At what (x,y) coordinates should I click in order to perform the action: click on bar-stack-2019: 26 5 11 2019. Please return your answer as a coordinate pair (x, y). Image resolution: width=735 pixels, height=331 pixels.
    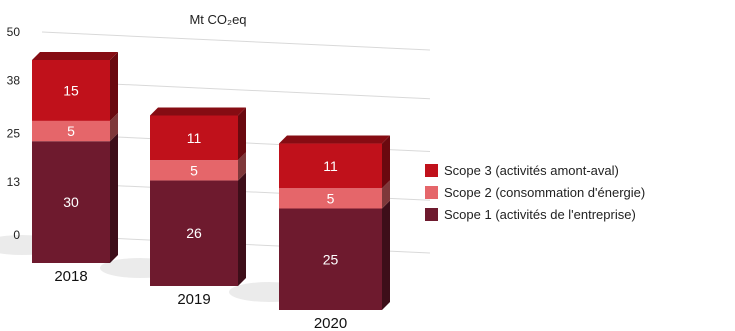
    Looking at the image, I should click on (173, 207).